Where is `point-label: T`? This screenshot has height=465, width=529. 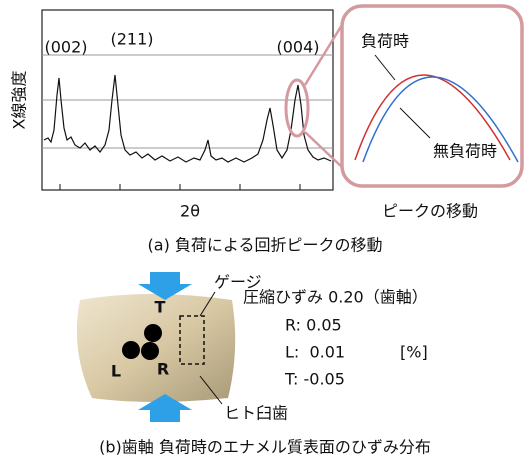 point-label: T is located at coordinates (160, 307).